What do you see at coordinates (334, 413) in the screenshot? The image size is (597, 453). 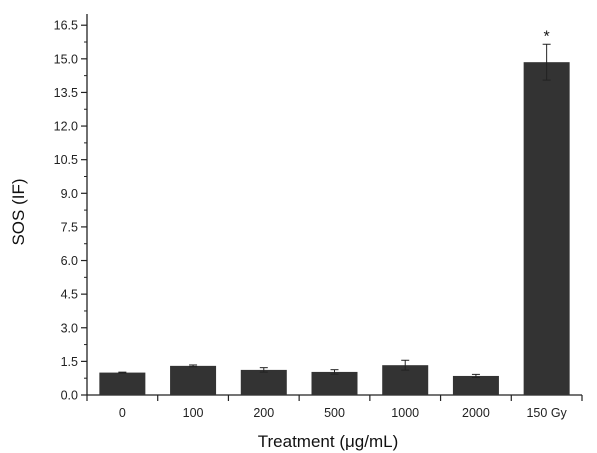 I see `x-tick-label: 500` at bounding box center [334, 413].